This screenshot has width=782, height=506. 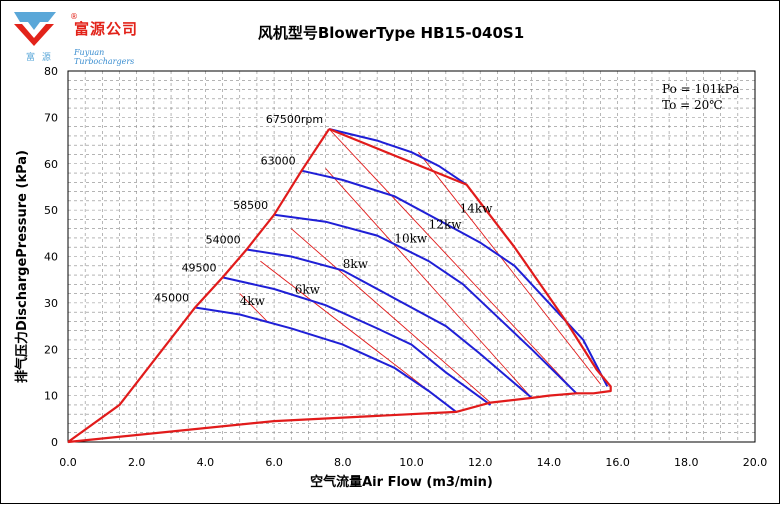 What do you see at coordinates (549, 462) in the screenshot?
I see `x-tick-label: 14.0` at bounding box center [549, 462].